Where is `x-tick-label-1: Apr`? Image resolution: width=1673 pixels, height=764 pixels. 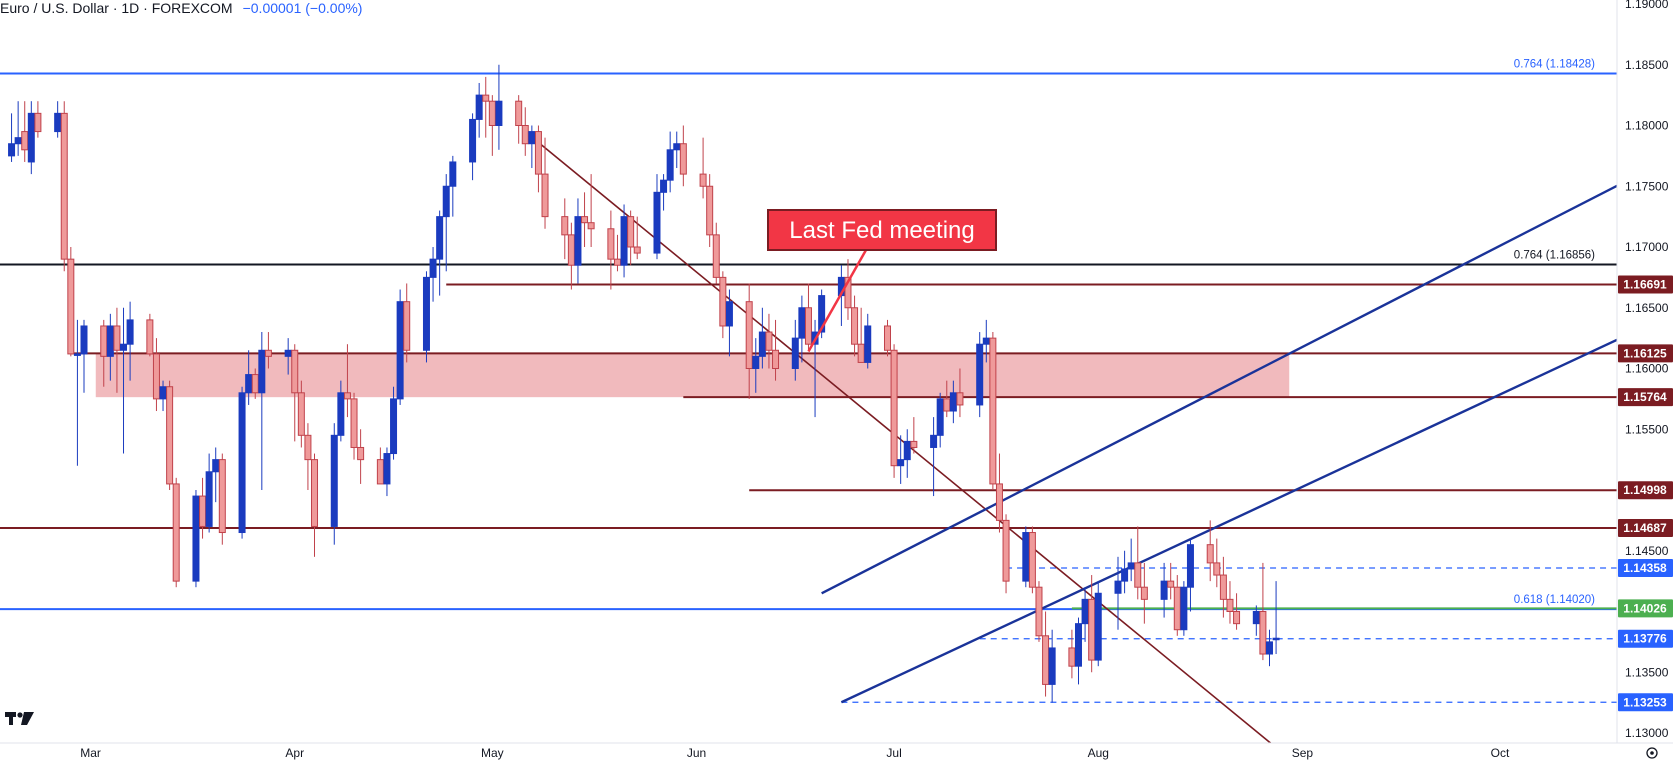
x-tick-label-1: Apr is located at coordinates (294, 753).